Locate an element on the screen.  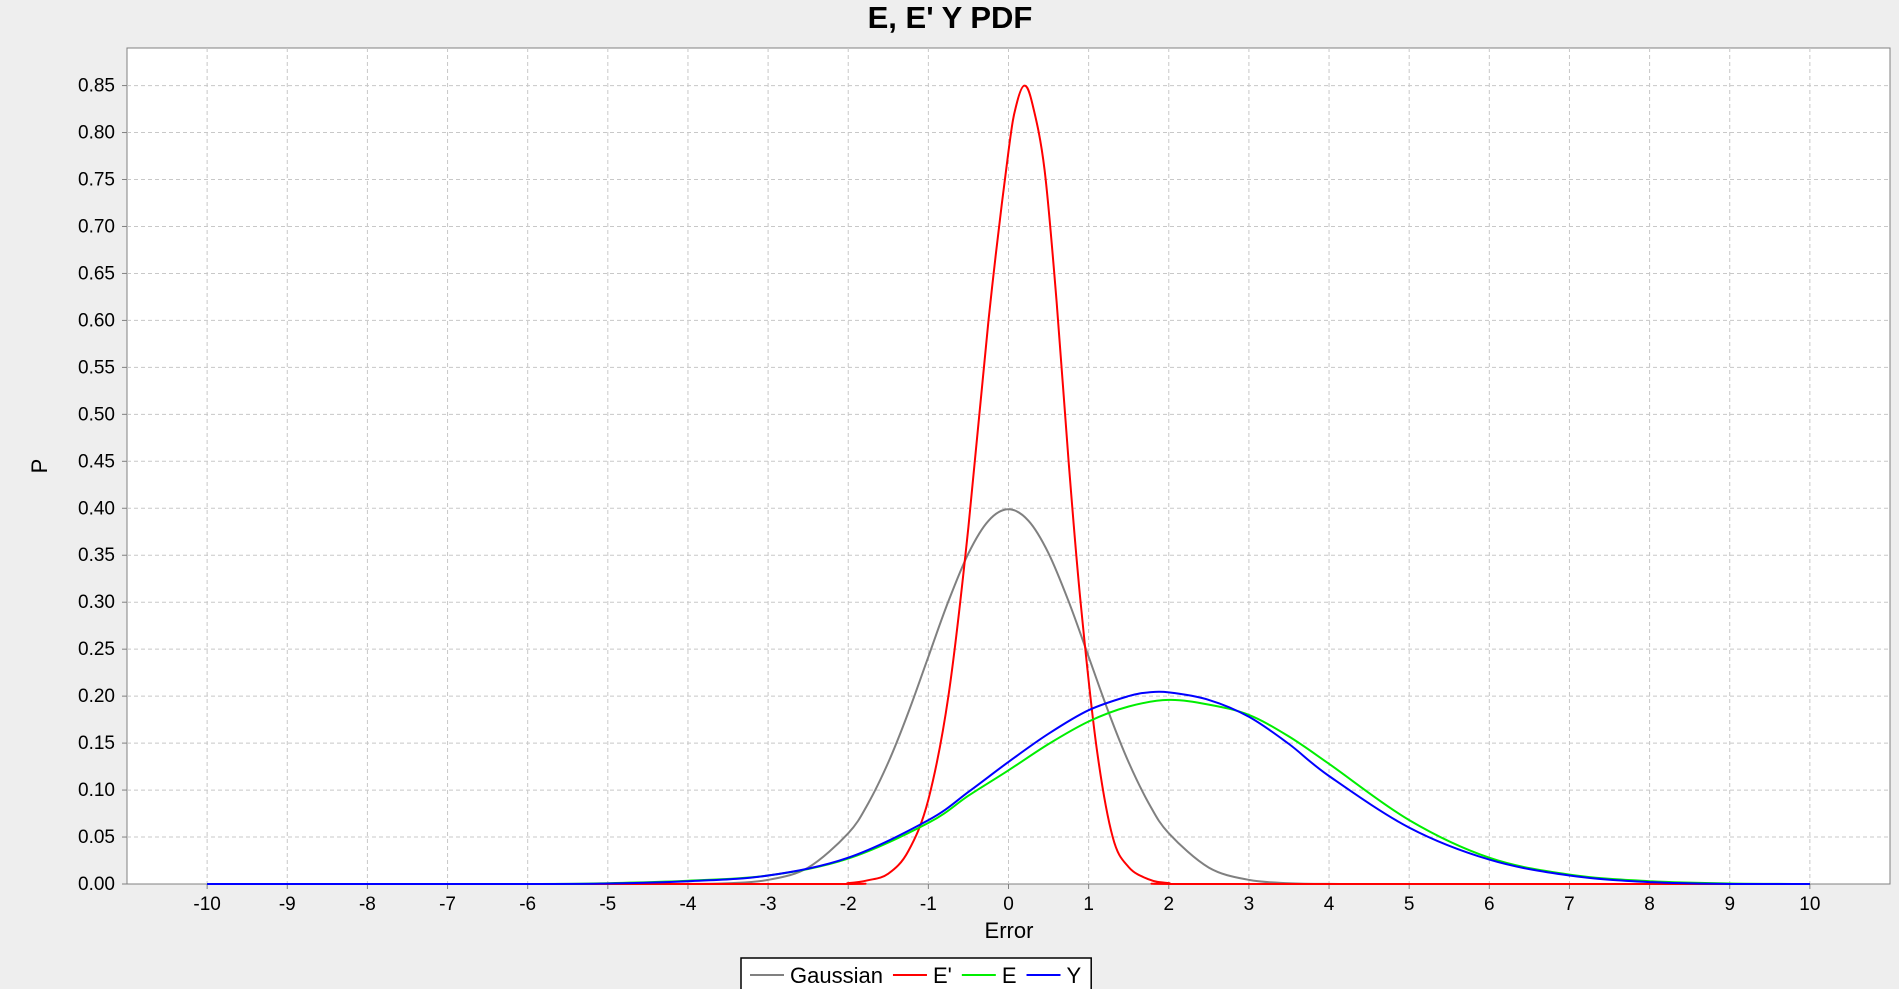
y-tick-label: 0.65 is located at coordinates (96, 273).